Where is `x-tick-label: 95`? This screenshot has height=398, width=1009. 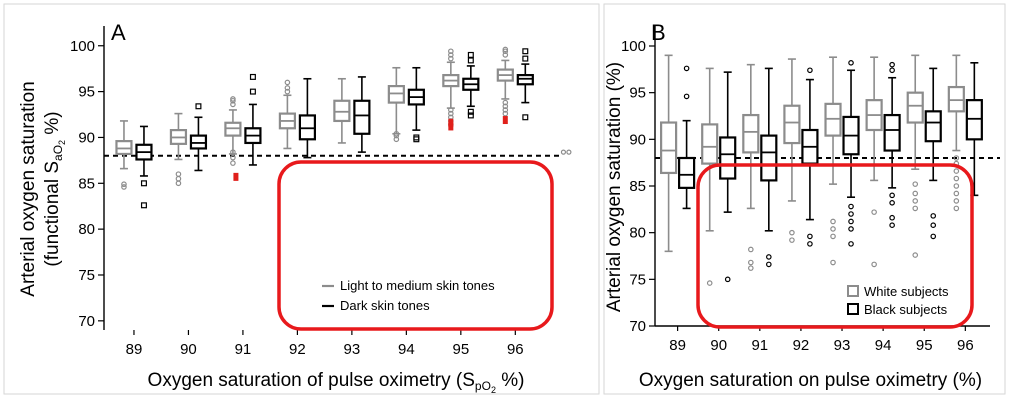
x-tick-label: 95 is located at coordinates (460, 349).